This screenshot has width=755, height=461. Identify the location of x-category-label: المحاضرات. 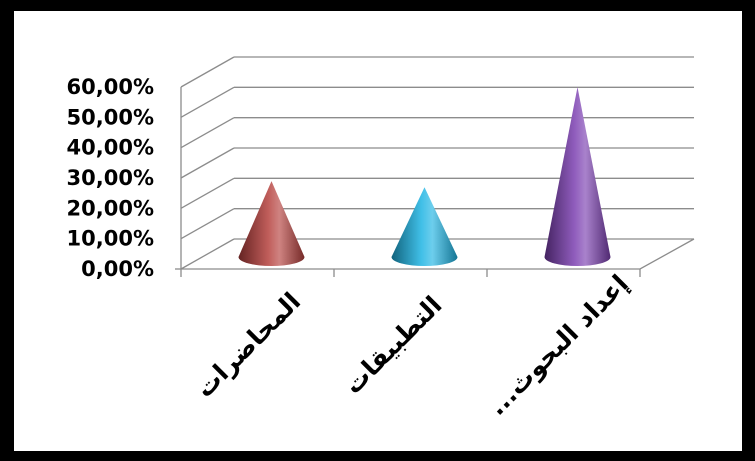
(248, 345).